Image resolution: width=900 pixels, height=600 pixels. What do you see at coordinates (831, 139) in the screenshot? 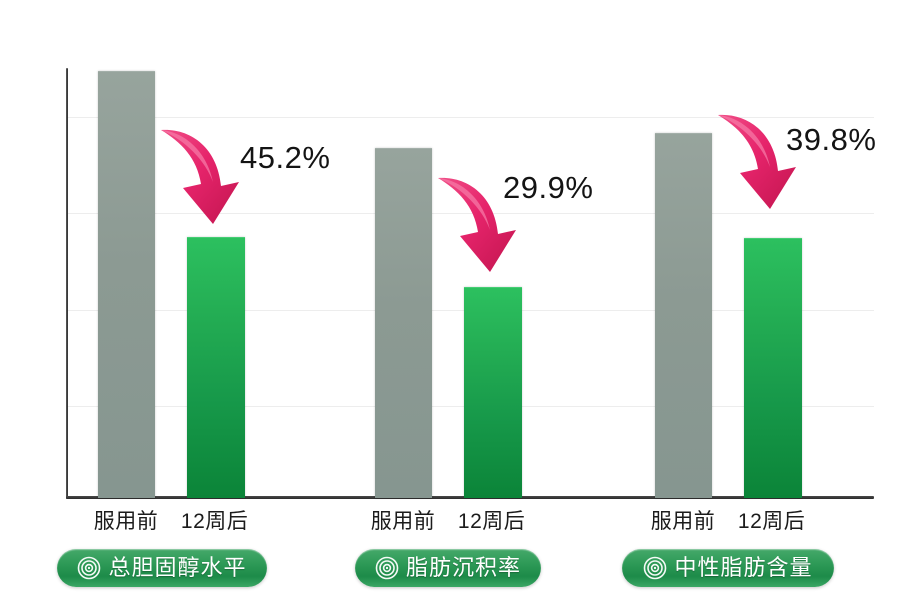
I see `percent-label-group-3: 39.8%` at bounding box center [831, 139].